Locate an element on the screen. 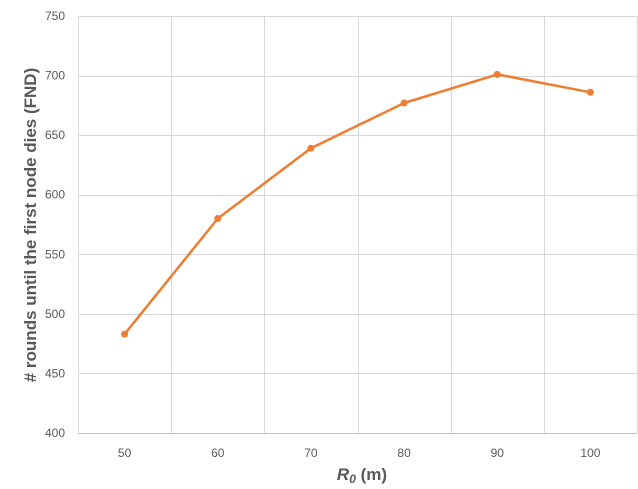 The image size is (638, 489). x-axis-title-main: R is located at coordinates (343, 474).